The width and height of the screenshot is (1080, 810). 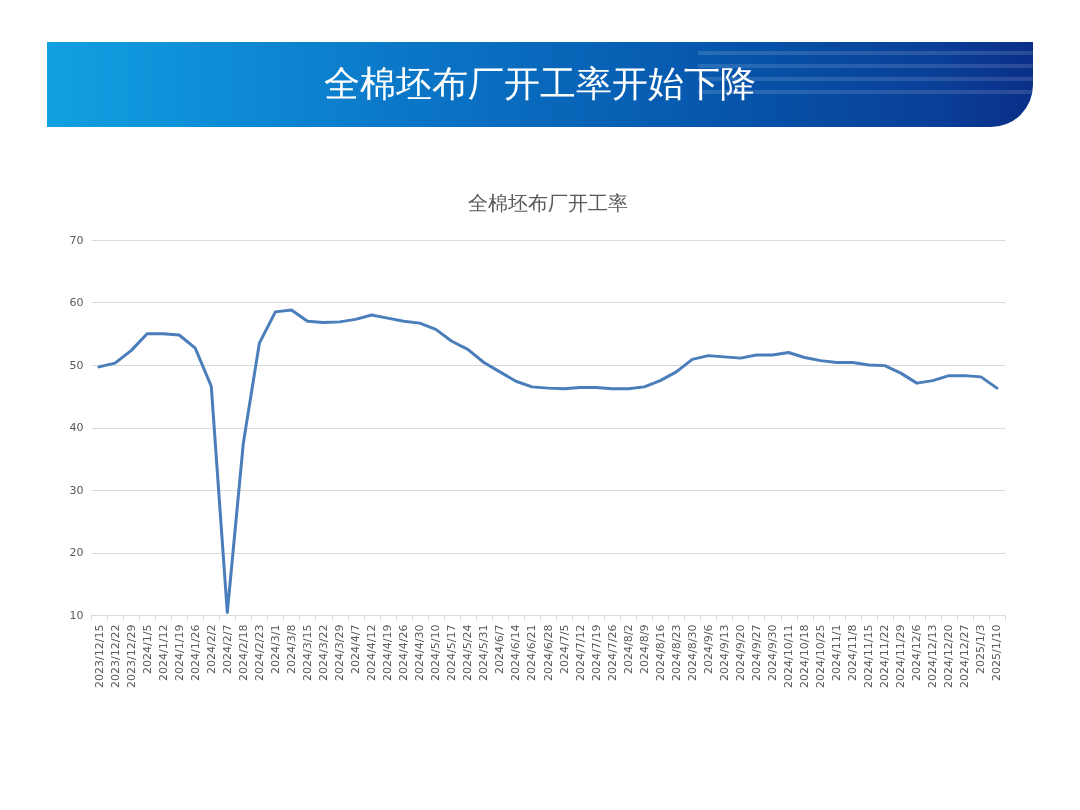 What do you see at coordinates (76, 427) in the screenshot?
I see `y-tick-label: 40` at bounding box center [76, 427].